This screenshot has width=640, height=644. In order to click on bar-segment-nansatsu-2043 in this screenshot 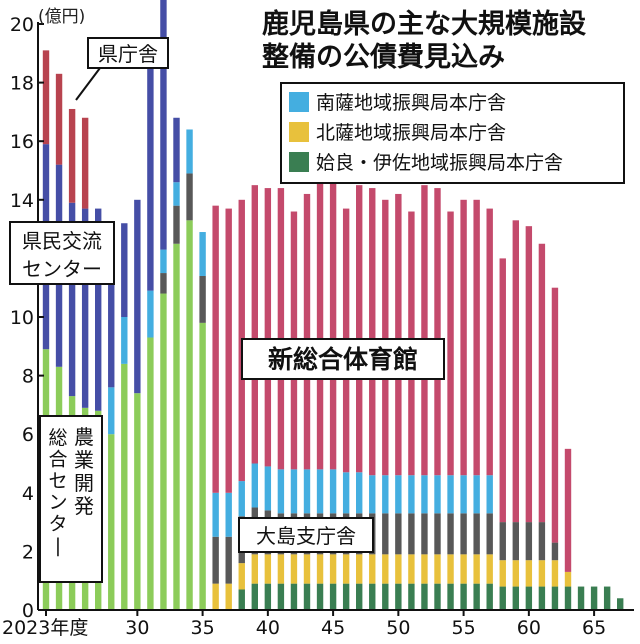, I will do `click(307, 491)`.